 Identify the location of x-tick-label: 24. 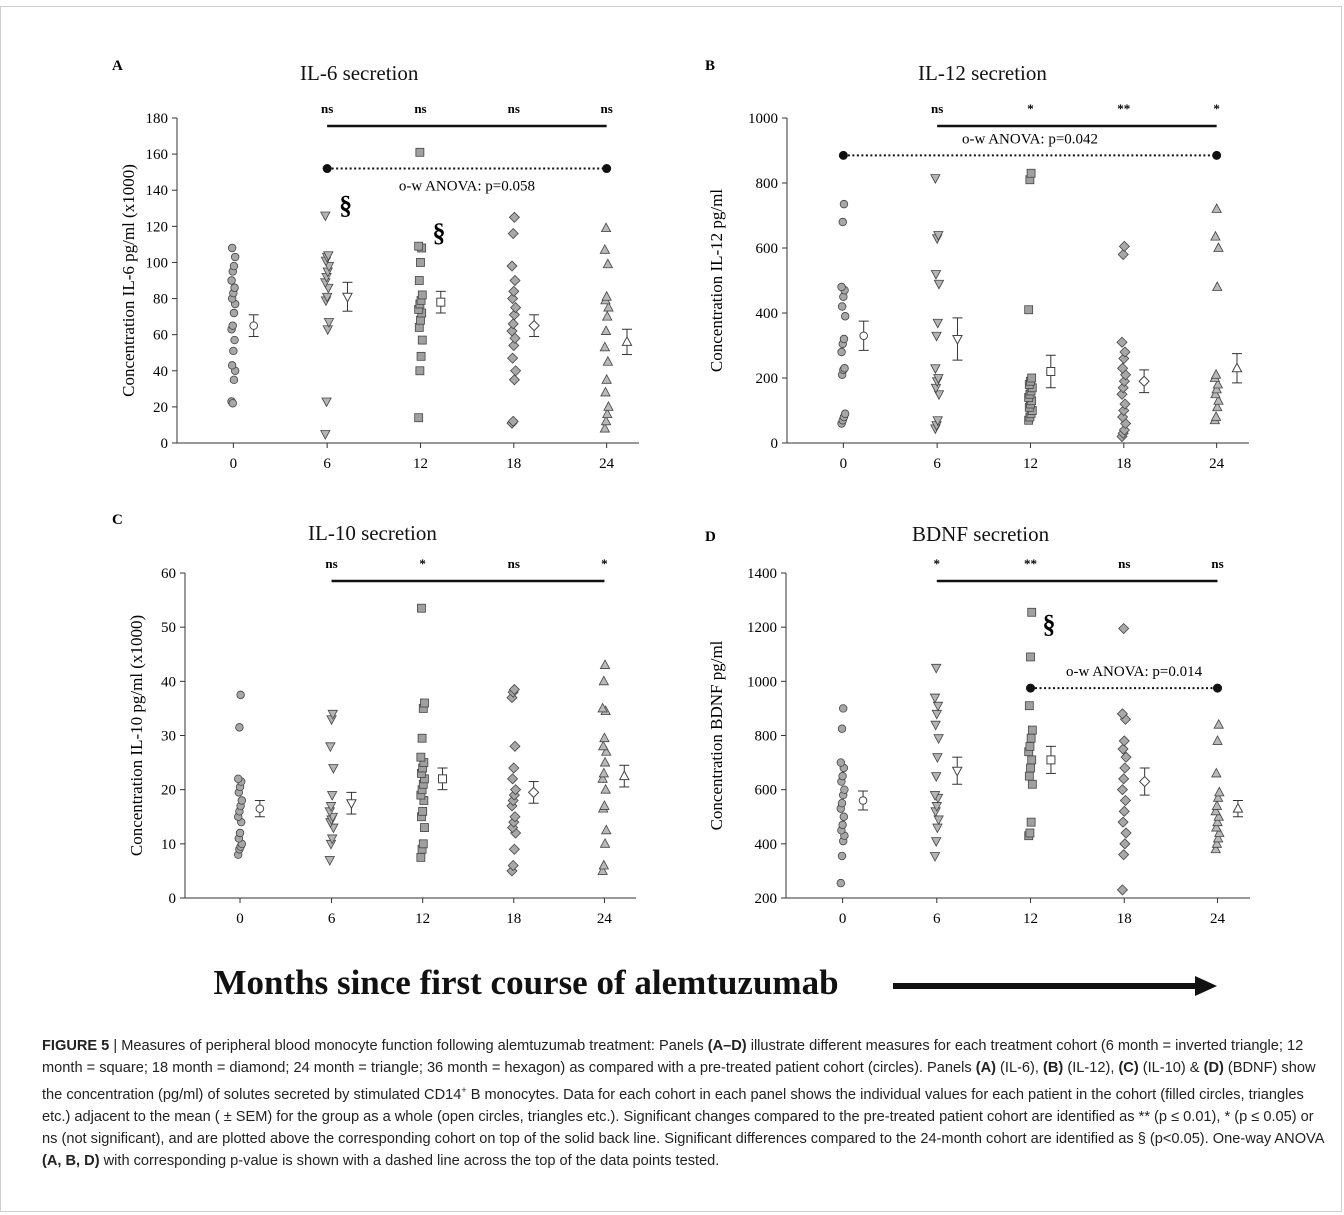
(605, 919).